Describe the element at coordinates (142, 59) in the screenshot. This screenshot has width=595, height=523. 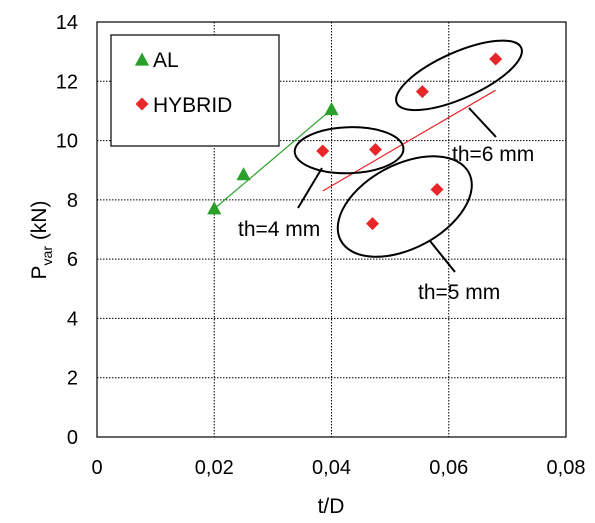
I see `legend-marker-al` at that location.